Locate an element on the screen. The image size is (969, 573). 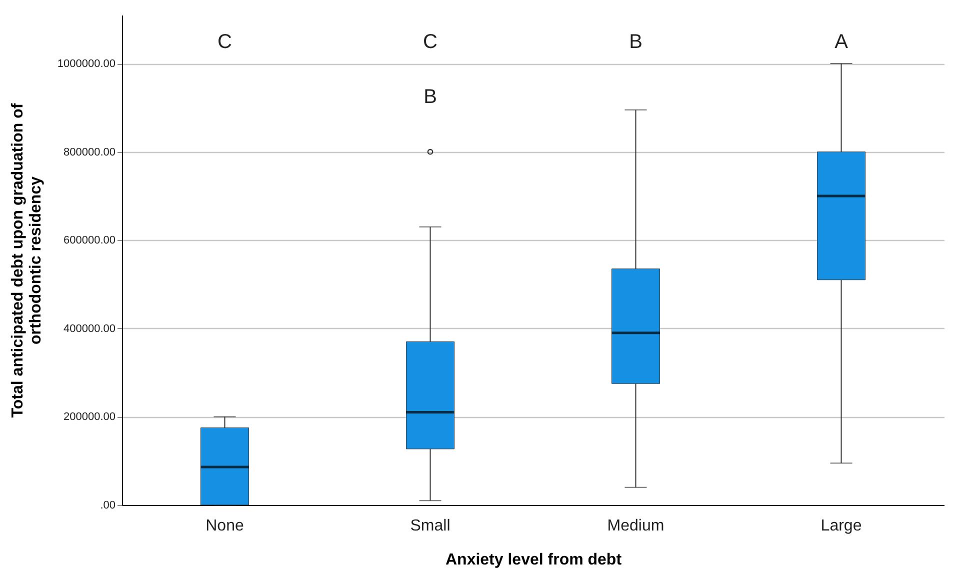
y-axis-title: Total anticipated debt upon graduation of orthodontic residency is located at coordinates (26, 260).